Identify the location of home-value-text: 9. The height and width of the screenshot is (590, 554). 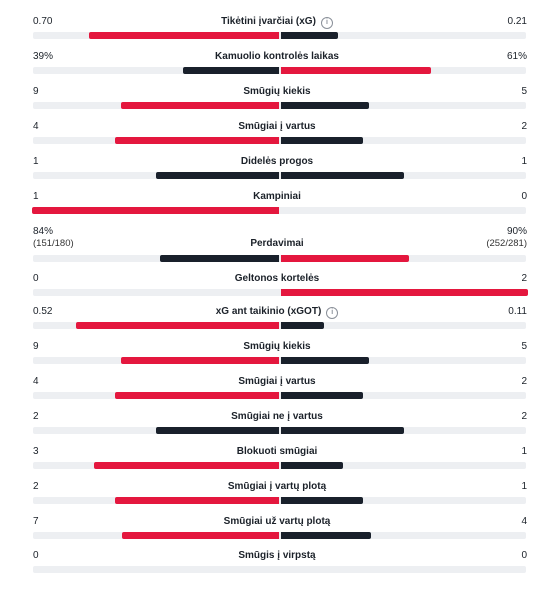
(36, 346).